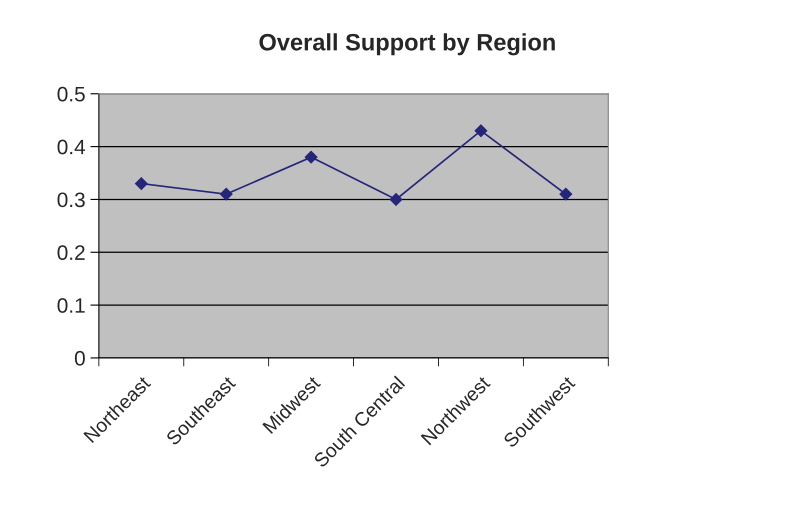 The height and width of the screenshot is (521, 791). What do you see at coordinates (71, 305) in the screenshot?
I see `y-tick-label: 0.1` at bounding box center [71, 305].